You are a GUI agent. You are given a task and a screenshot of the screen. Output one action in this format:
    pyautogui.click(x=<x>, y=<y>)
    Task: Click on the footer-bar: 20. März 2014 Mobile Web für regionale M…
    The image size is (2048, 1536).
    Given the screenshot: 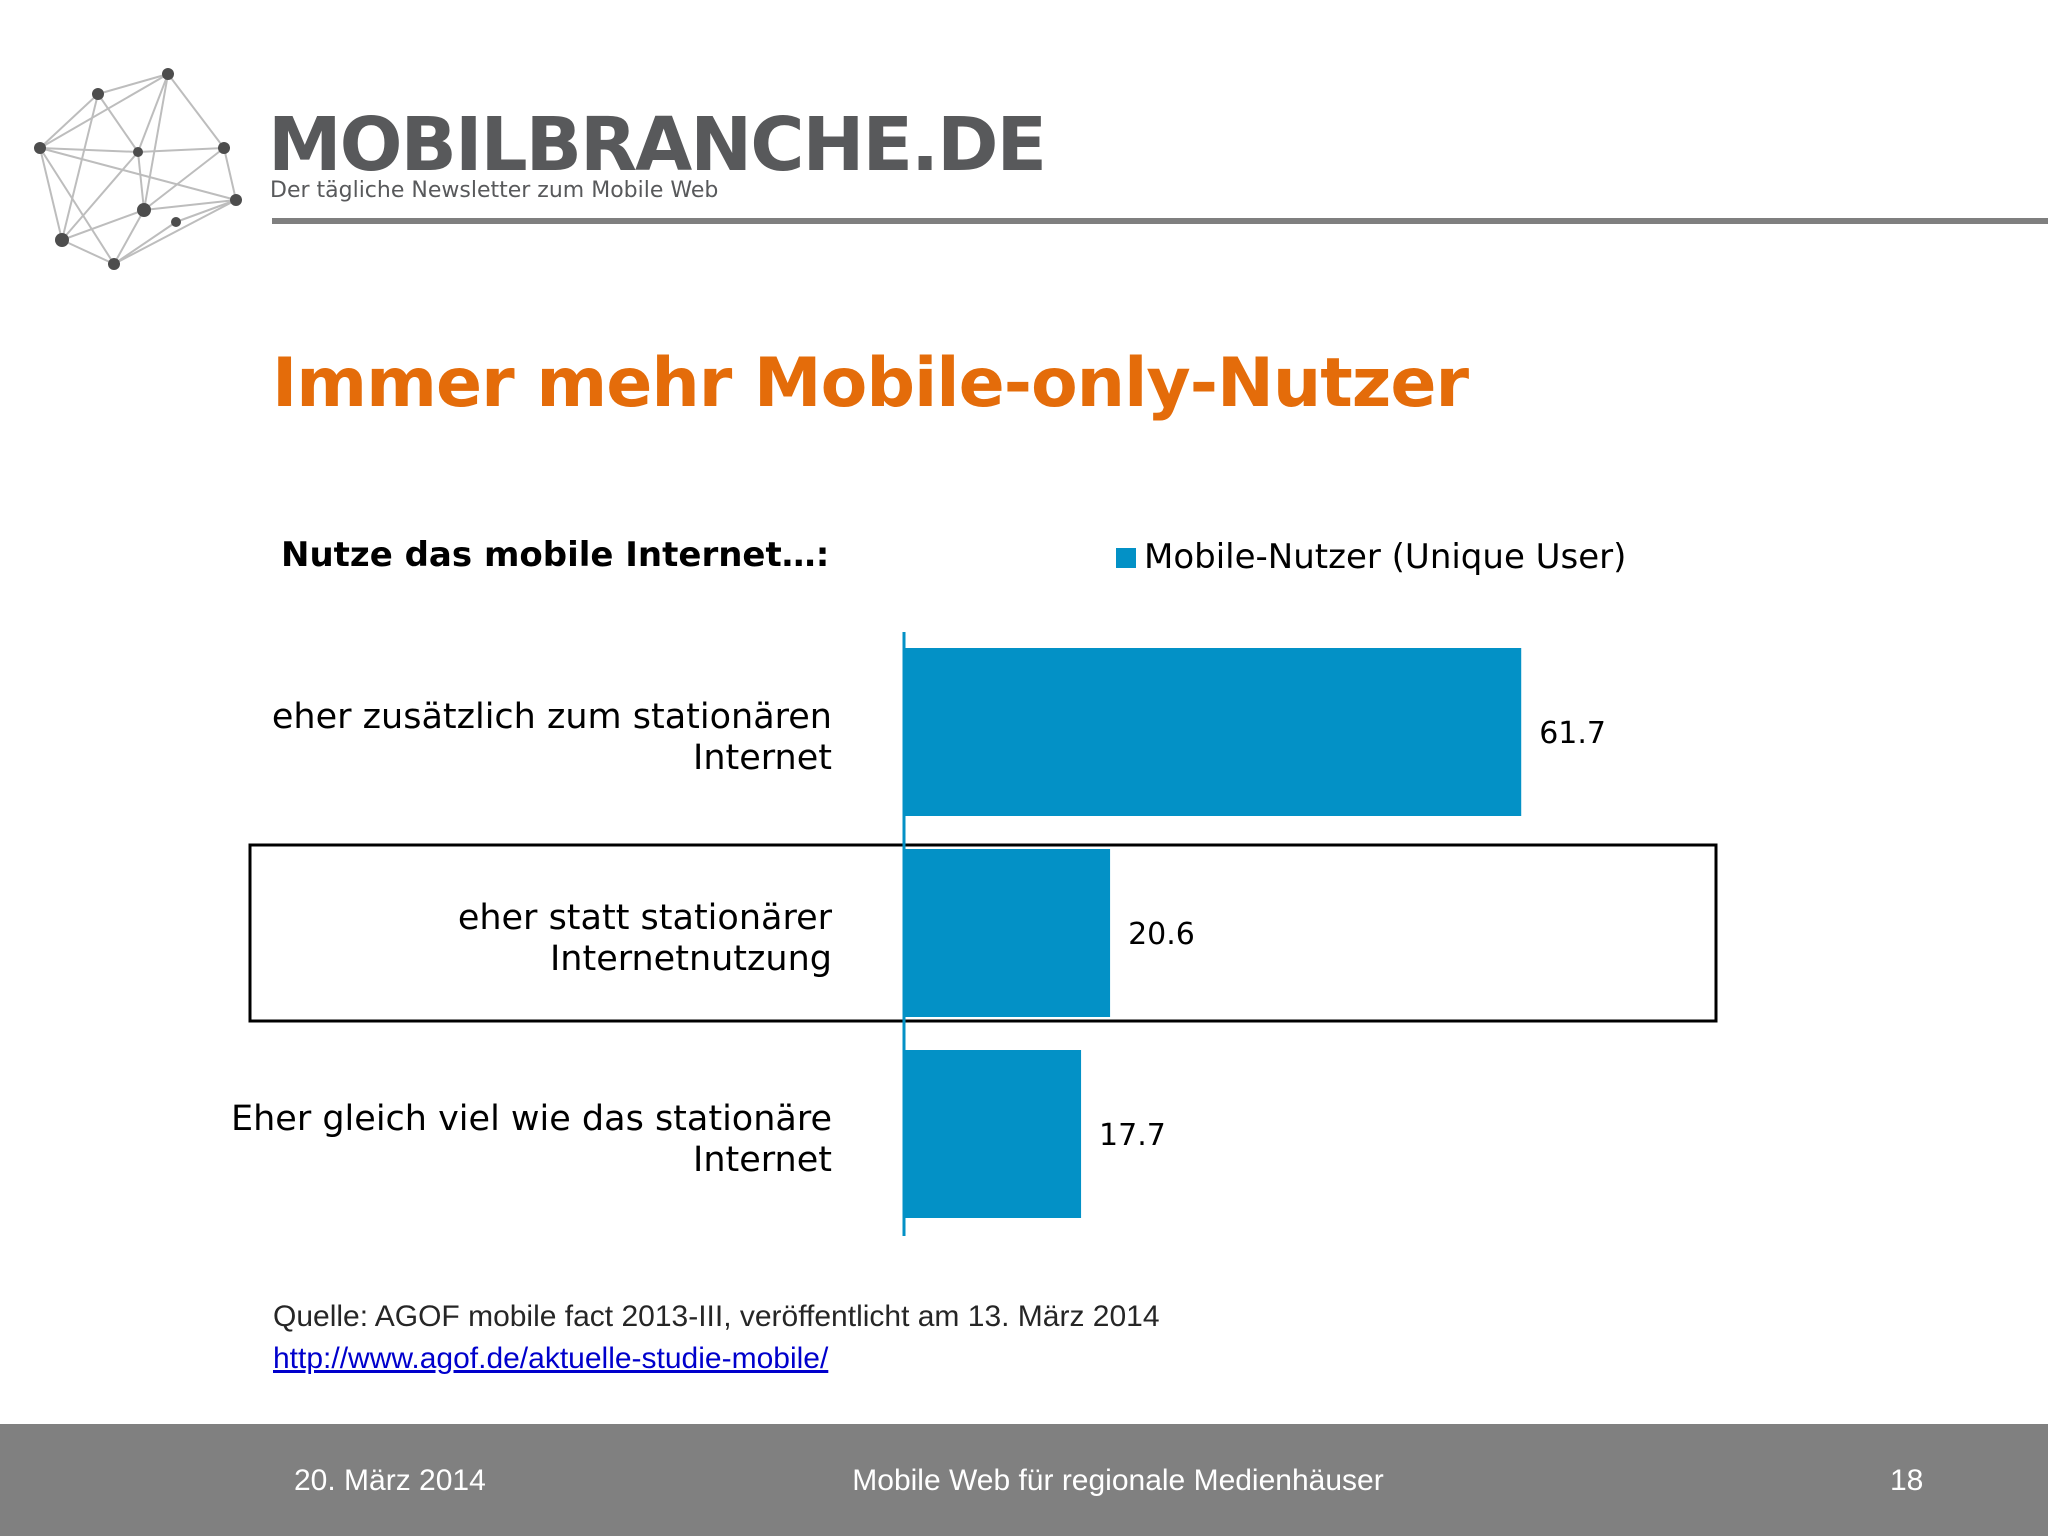 What is the action you would take?
    pyautogui.click(x=1024, y=1480)
    